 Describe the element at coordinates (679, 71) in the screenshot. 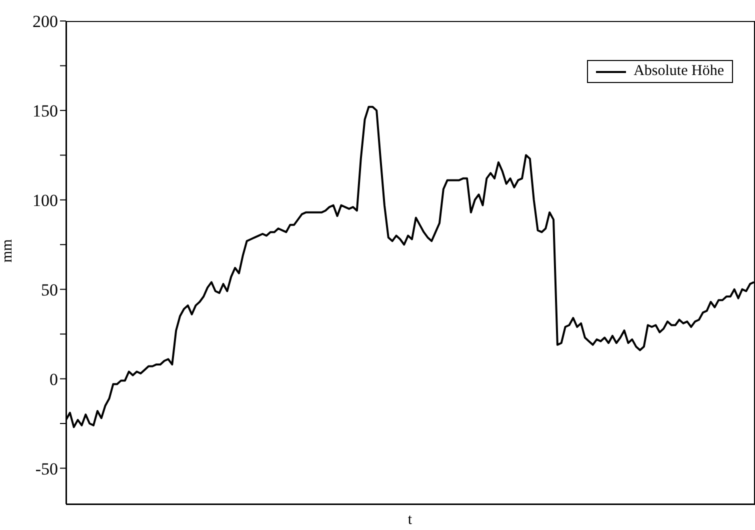

I see `legend-label: Absolute Höhe` at that location.